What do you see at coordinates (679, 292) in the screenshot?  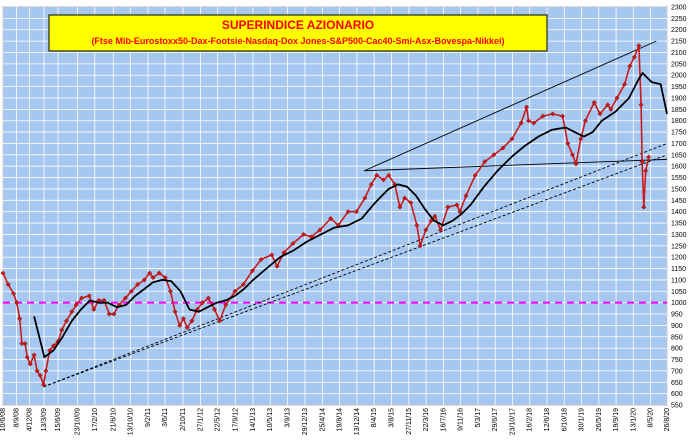 I see `y-tick-label: 1050` at bounding box center [679, 292].